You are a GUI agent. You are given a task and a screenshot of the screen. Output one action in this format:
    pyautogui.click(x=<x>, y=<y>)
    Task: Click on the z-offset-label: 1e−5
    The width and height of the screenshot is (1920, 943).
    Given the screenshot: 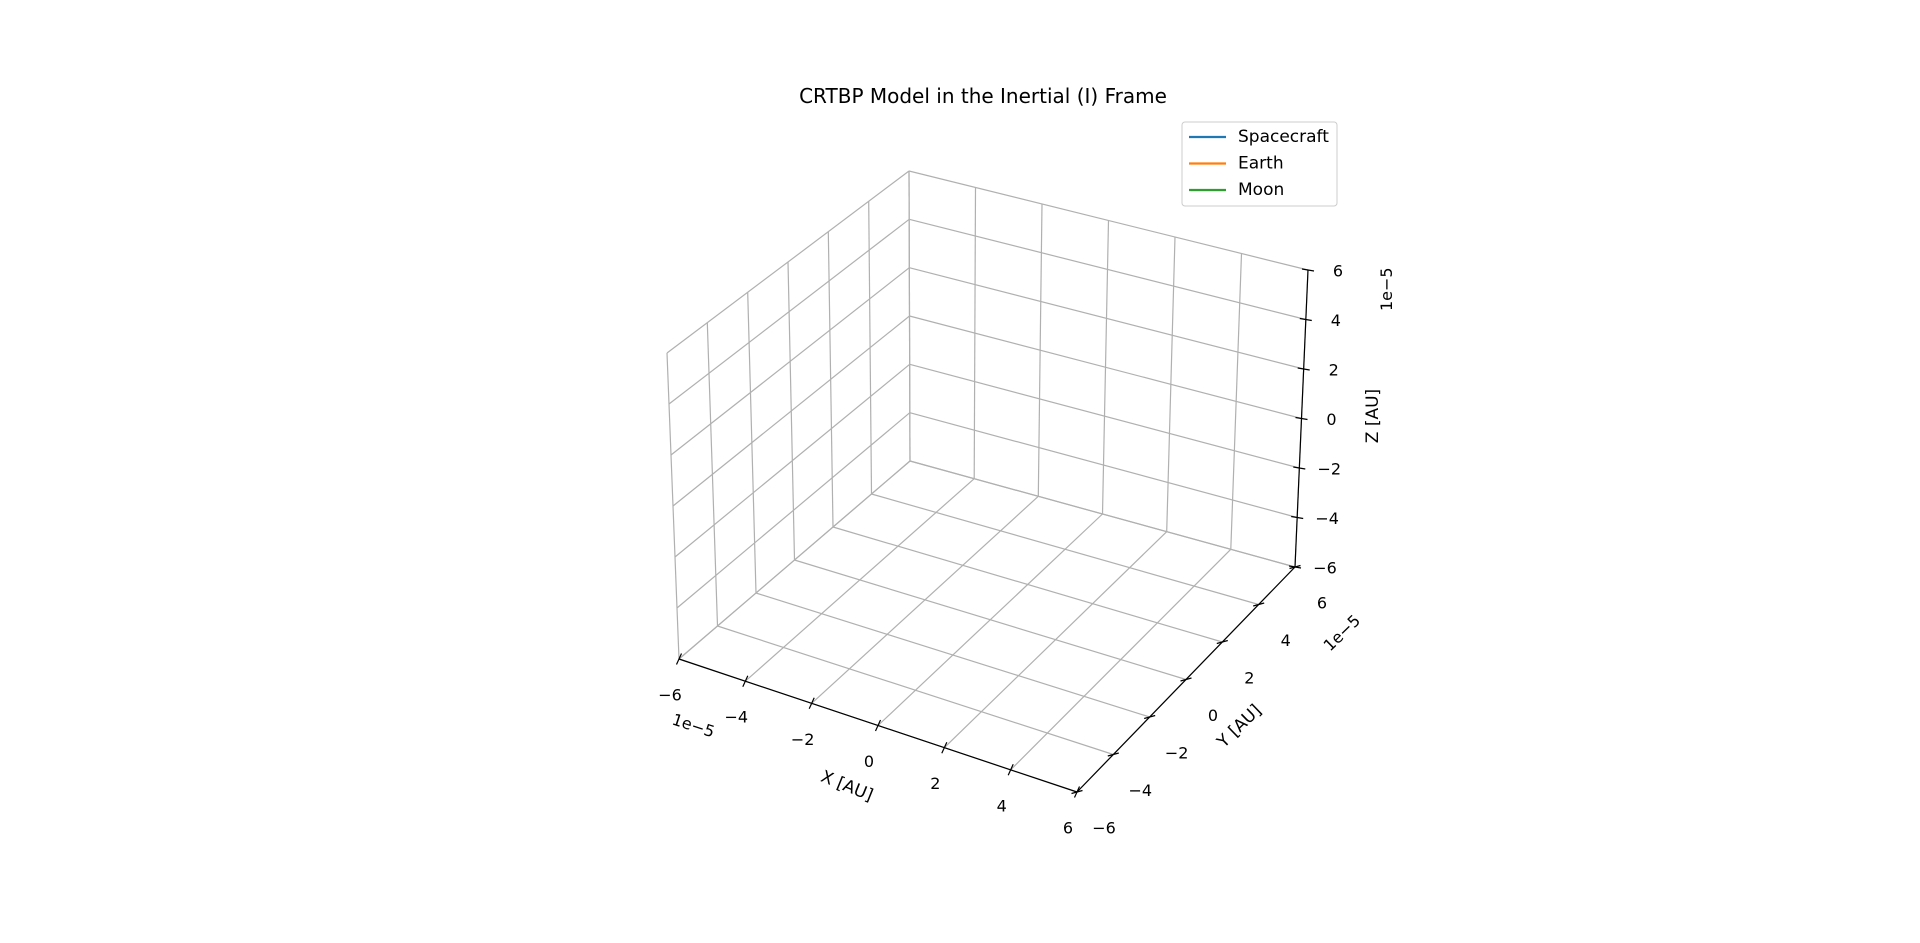 What is the action you would take?
    pyautogui.click(x=1386, y=289)
    